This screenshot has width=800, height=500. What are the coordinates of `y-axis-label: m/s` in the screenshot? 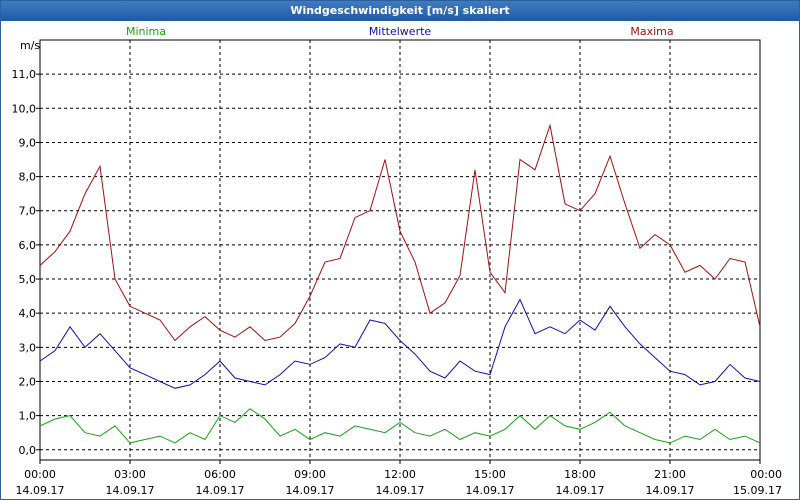 It's located at (30, 45).